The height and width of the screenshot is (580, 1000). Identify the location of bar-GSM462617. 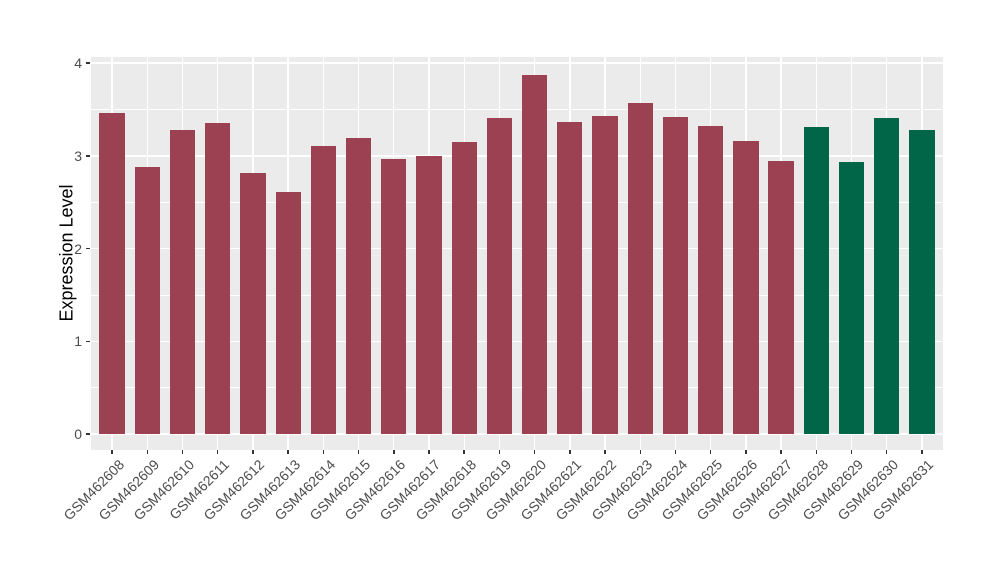
(429, 294).